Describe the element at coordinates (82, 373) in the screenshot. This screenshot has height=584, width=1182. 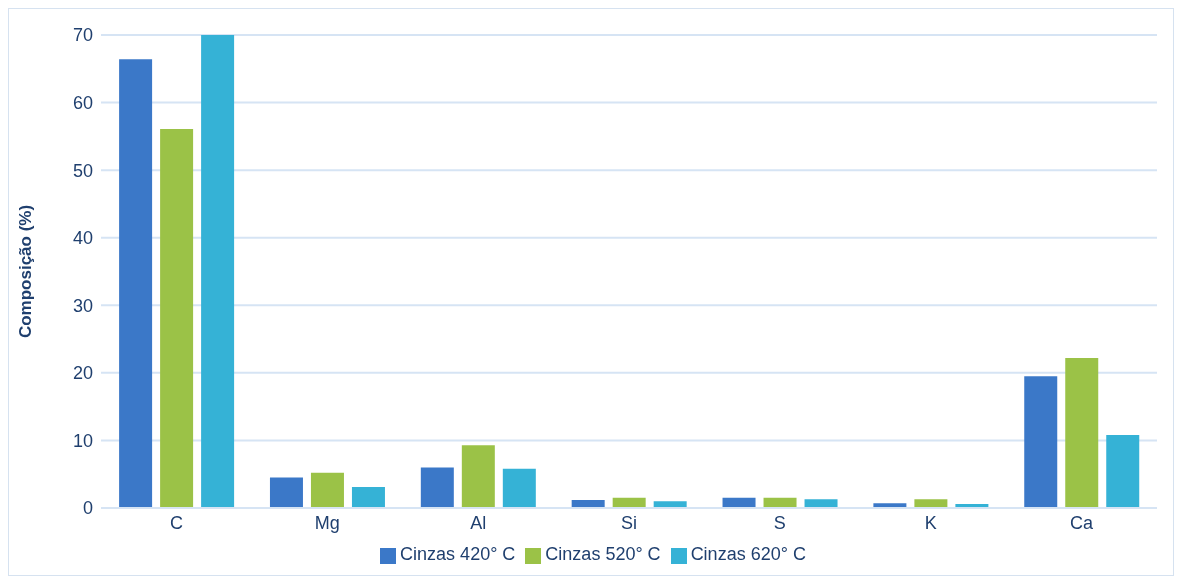
I see `y-tick-label: 20` at that location.